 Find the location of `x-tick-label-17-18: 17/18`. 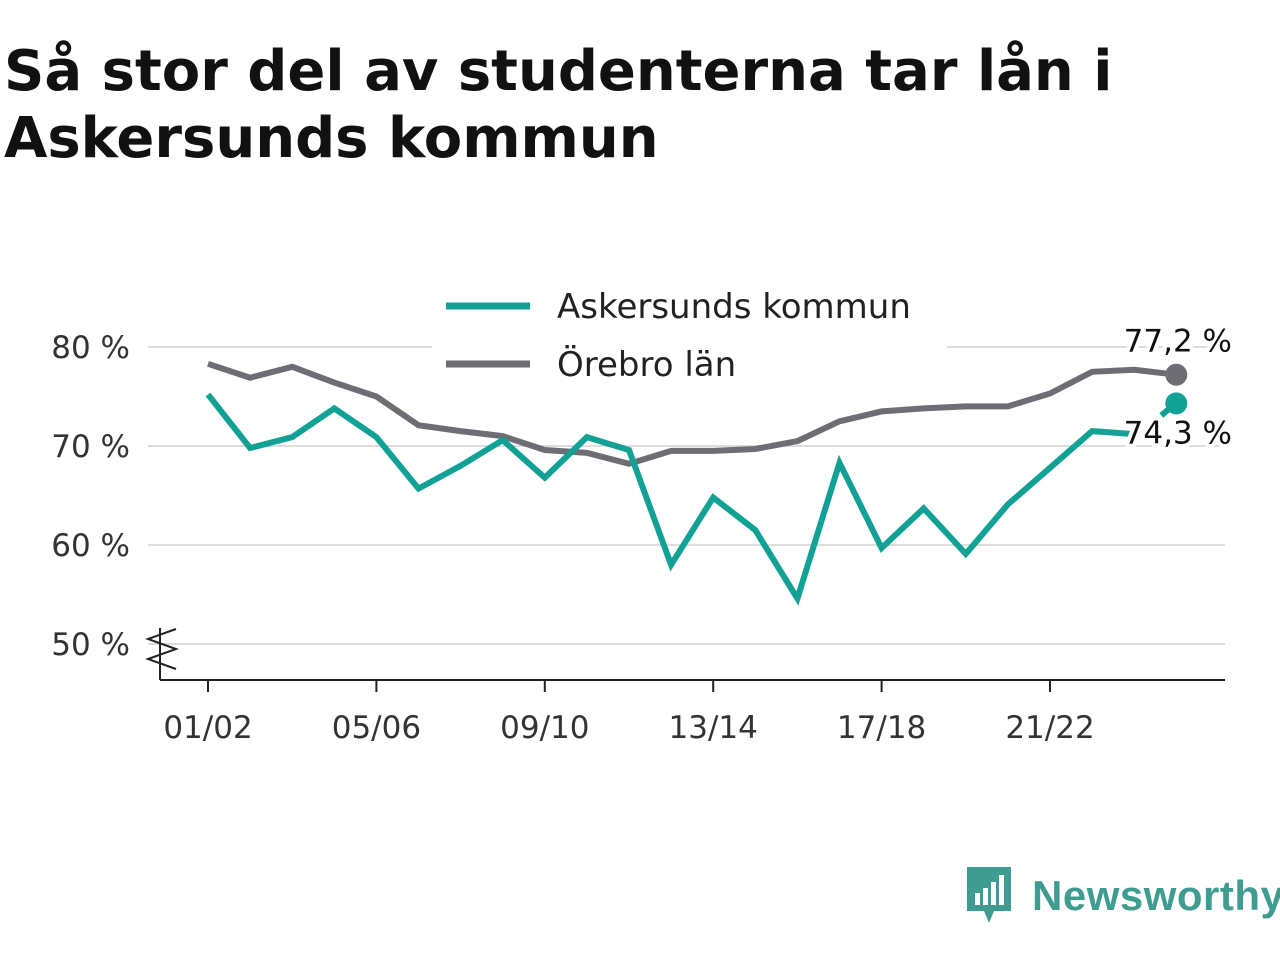

x-tick-label-17-18: 17/18 is located at coordinates (881, 728).